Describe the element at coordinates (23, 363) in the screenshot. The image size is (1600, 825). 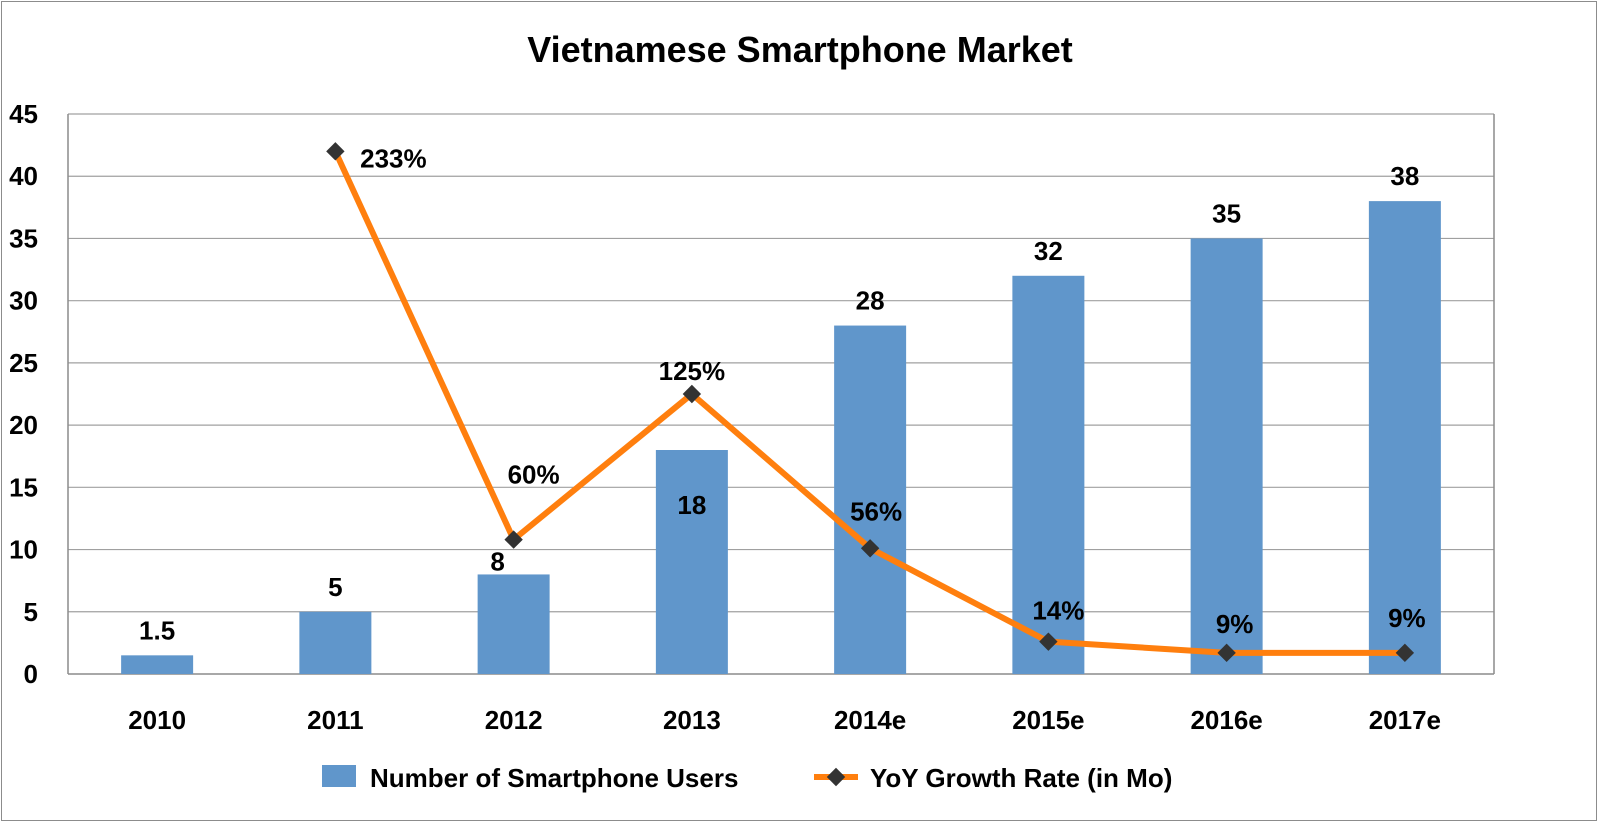
I see `y-tick-label: 25` at that location.